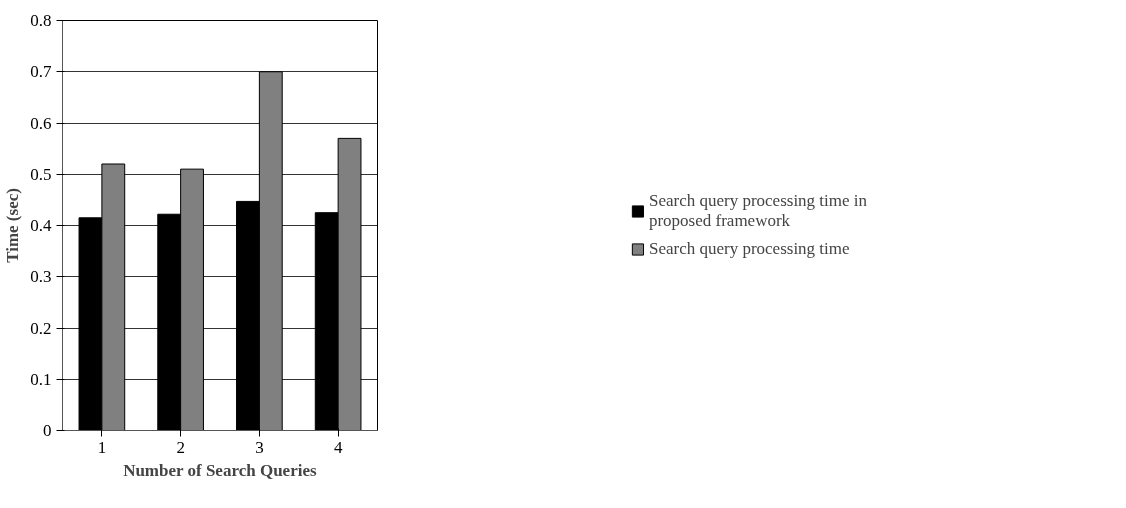 This screenshot has width=1126, height=508. What do you see at coordinates (41, 174) in the screenshot?
I see `y-tick-label: 0.5` at bounding box center [41, 174].